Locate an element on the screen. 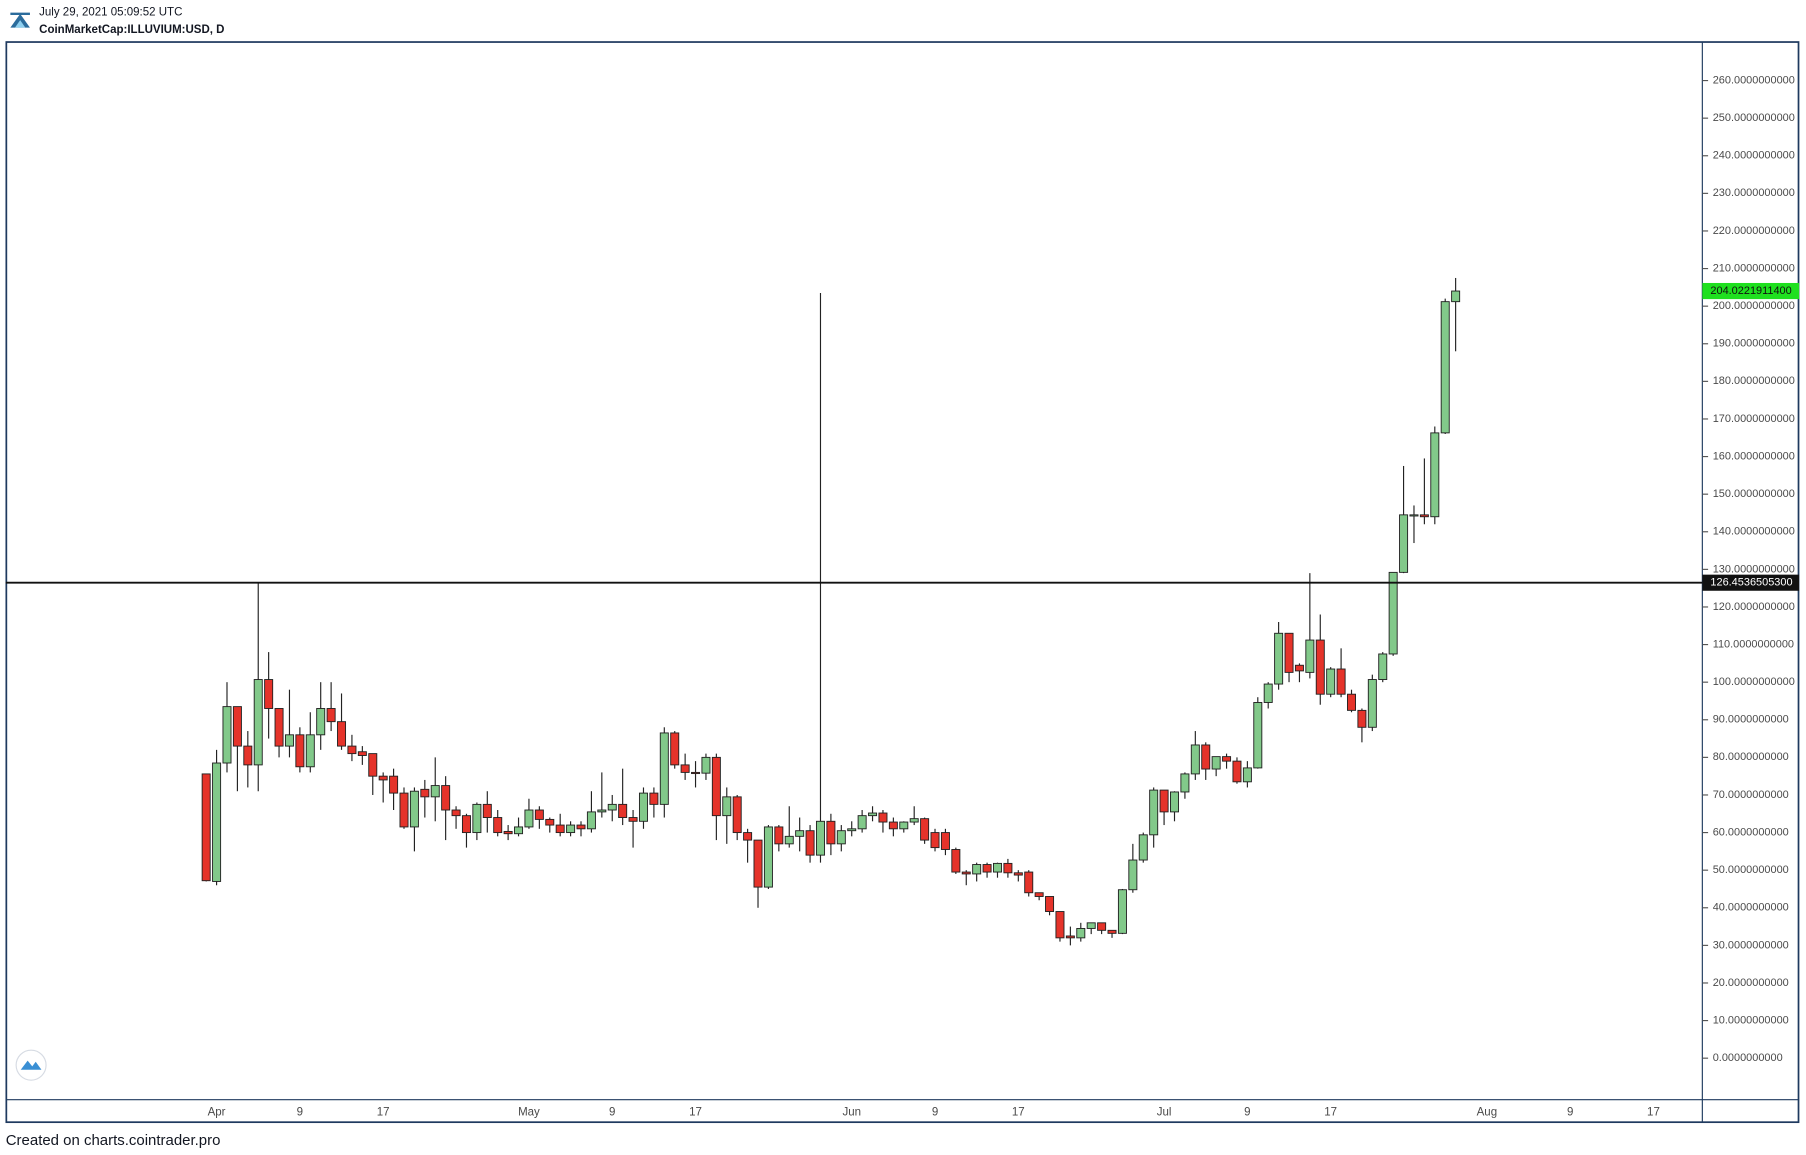 This screenshot has height=1155, width=1806. level-label: 126.4536505300 is located at coordinates (1751, 583).